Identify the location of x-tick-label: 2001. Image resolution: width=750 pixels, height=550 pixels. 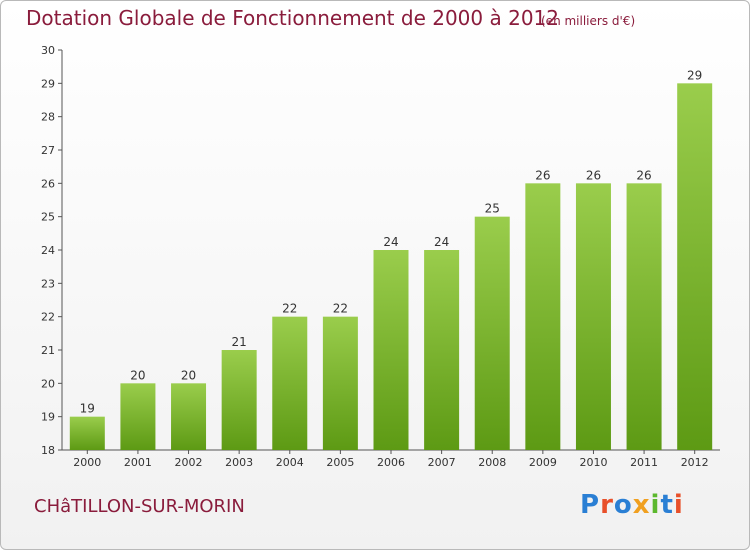
(138, 462).